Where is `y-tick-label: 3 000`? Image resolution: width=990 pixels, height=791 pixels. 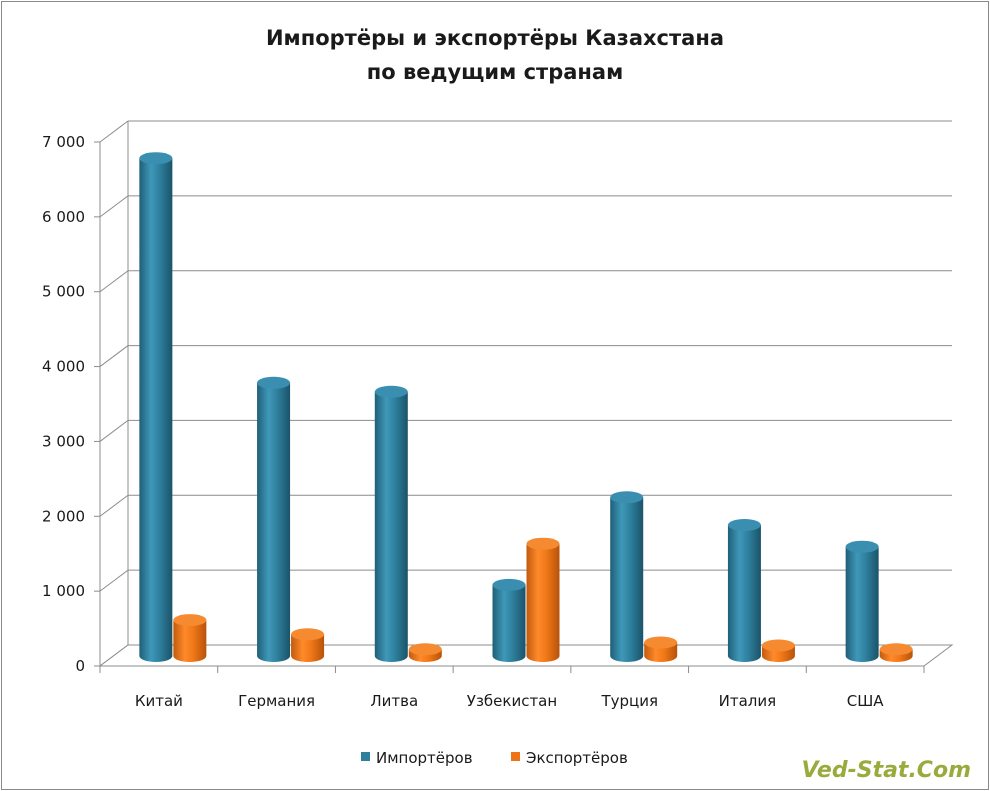
y-tick-label: 3 000 is located at coordinates (63, 441).